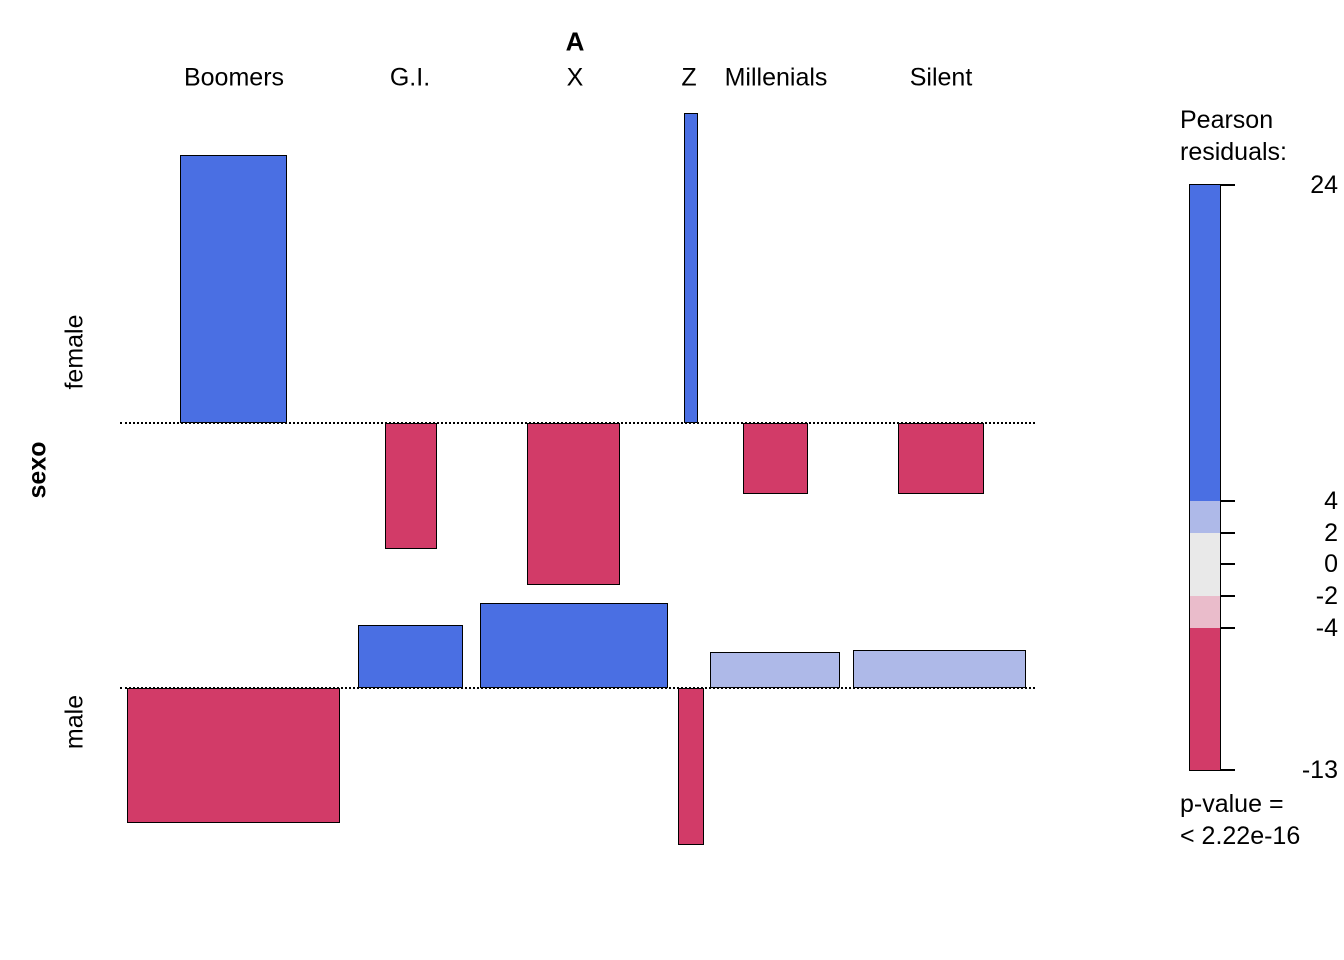 The height and width of the screenshot is (960, 1344). What do you see at coordinates (1233, 136) in the screenshot?
I see `legend-title: Pearson residuals:` at bounding box center [1233, 136].